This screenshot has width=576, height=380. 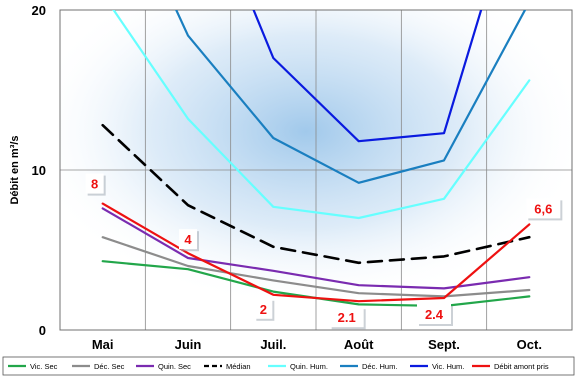 I want to click on data-label: 2, so click(x=263, y=309).